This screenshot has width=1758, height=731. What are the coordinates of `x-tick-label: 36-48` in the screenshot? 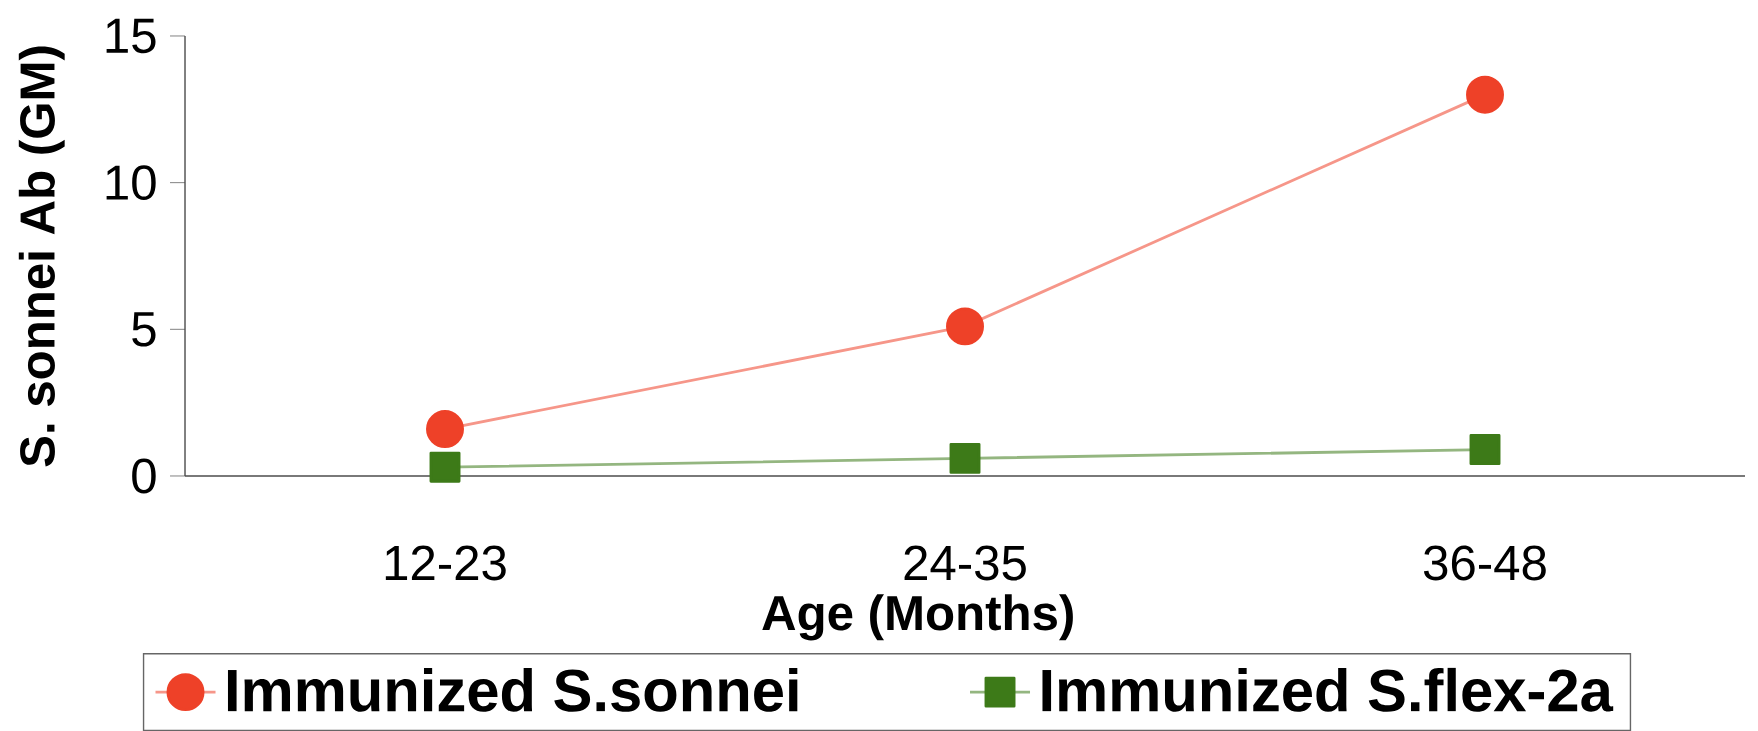 It's located at (1484, 563).